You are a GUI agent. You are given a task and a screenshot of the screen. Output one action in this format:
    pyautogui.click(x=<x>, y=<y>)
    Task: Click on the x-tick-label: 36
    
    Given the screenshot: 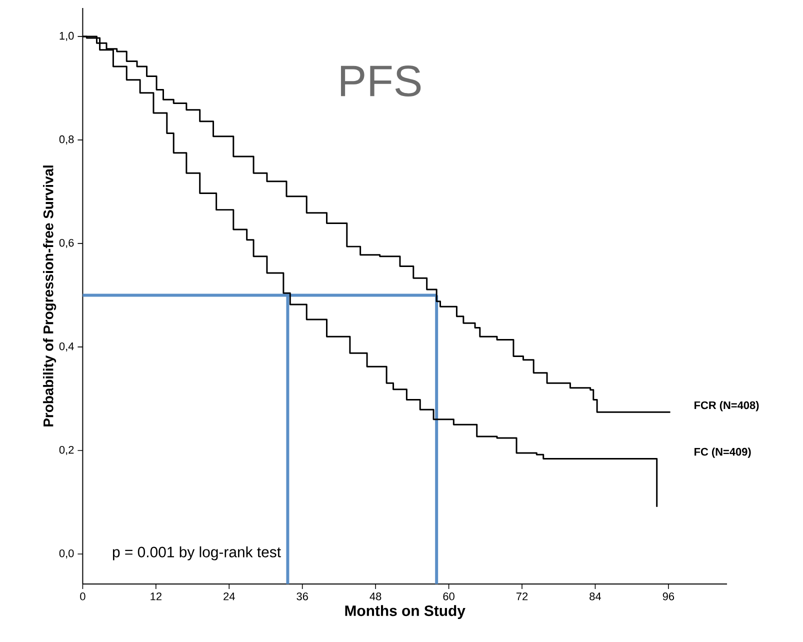 What is the action you would take?
    pyautogui.click(x=302, y=596)
    